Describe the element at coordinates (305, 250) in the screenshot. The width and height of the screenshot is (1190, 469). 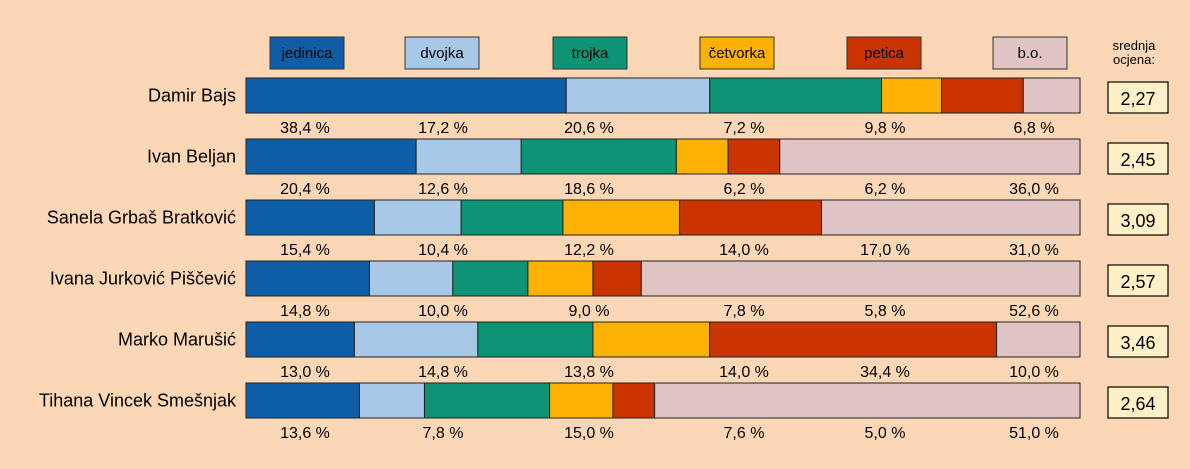
I see `percent-label: 15,4 %` at that location.